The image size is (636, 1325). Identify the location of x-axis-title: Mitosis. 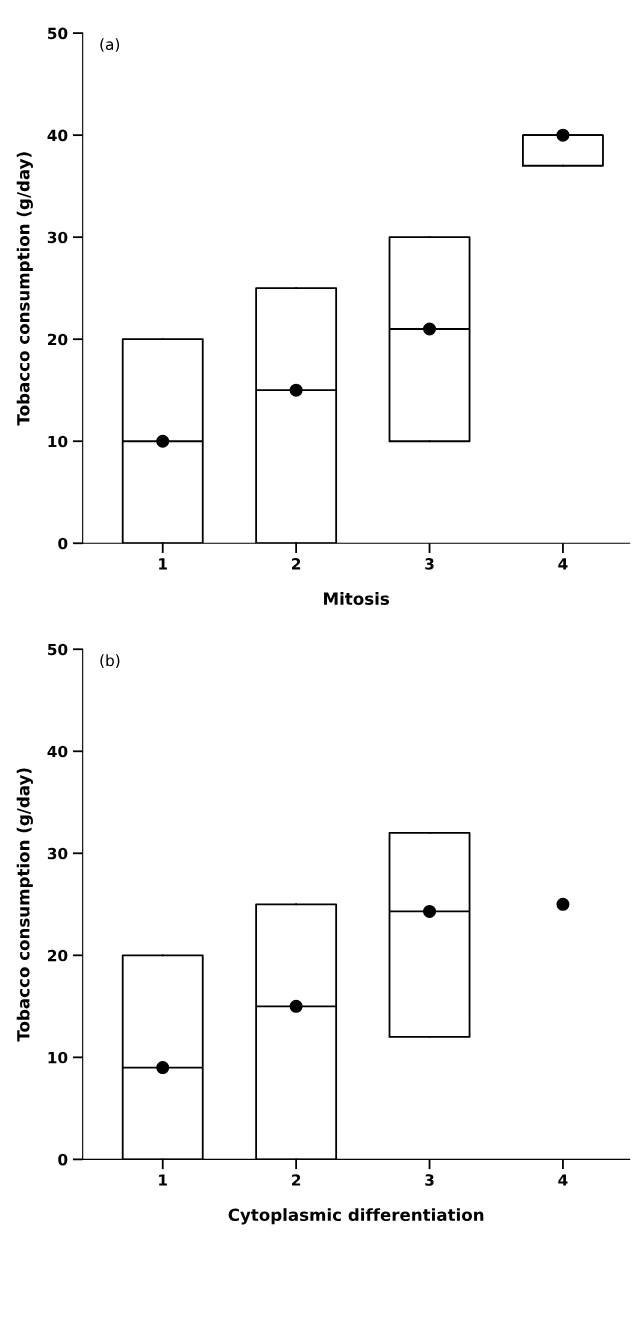
(356, 598).